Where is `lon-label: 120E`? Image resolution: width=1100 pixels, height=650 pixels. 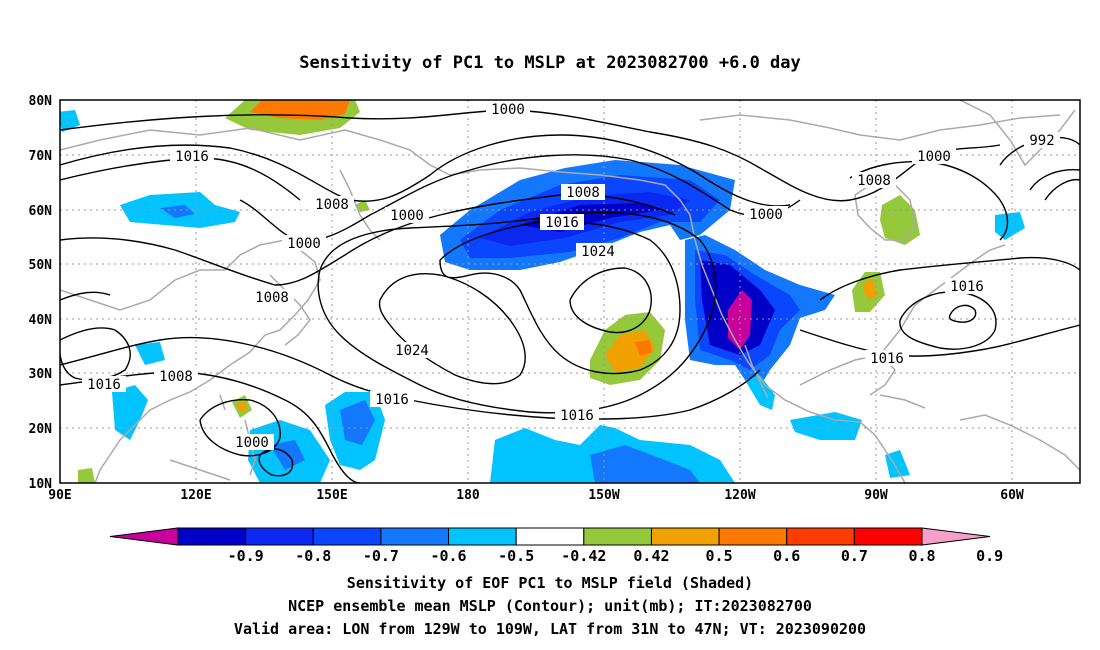
lon-label: 120E is located at coordinates (195, 495).